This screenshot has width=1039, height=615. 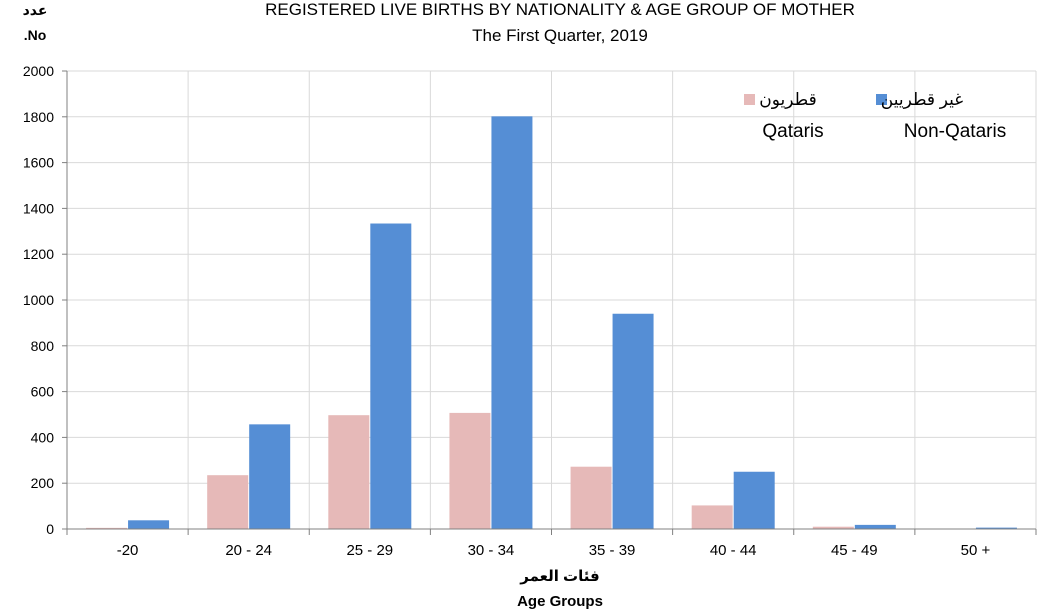 I want to click on legend-label-qataris-arabic: قطريون, so click(x=787, y=99).